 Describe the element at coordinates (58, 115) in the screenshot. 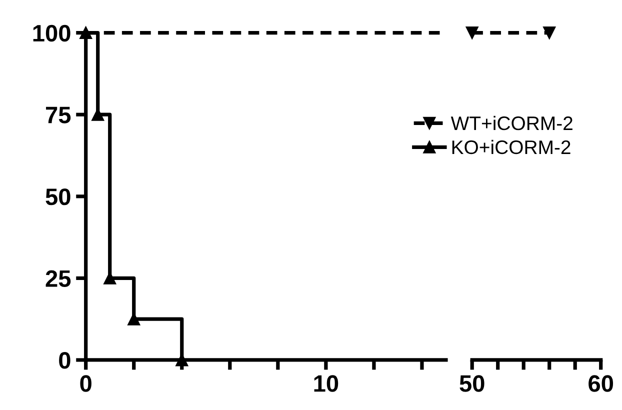

I see `y-tick-label: 75` at that location.